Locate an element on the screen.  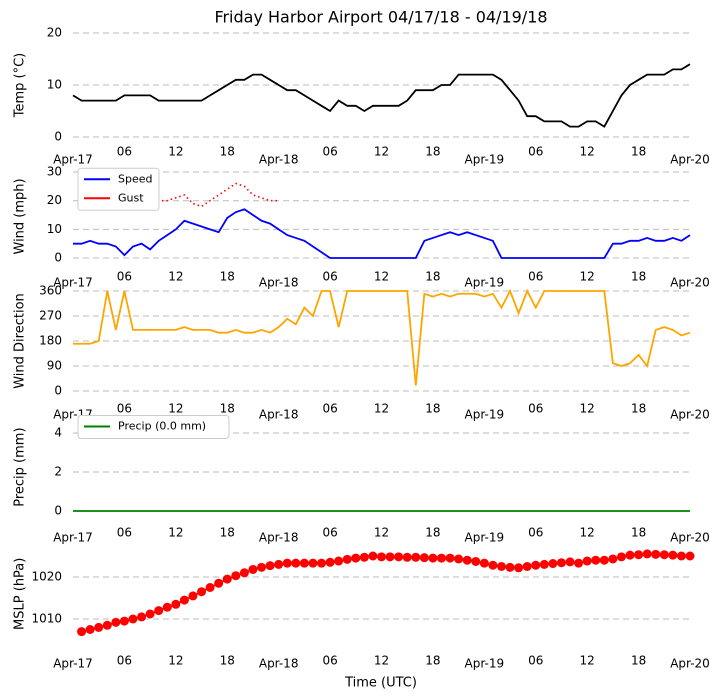
y-tick-label: 270 is located at coordinates (50, 316).